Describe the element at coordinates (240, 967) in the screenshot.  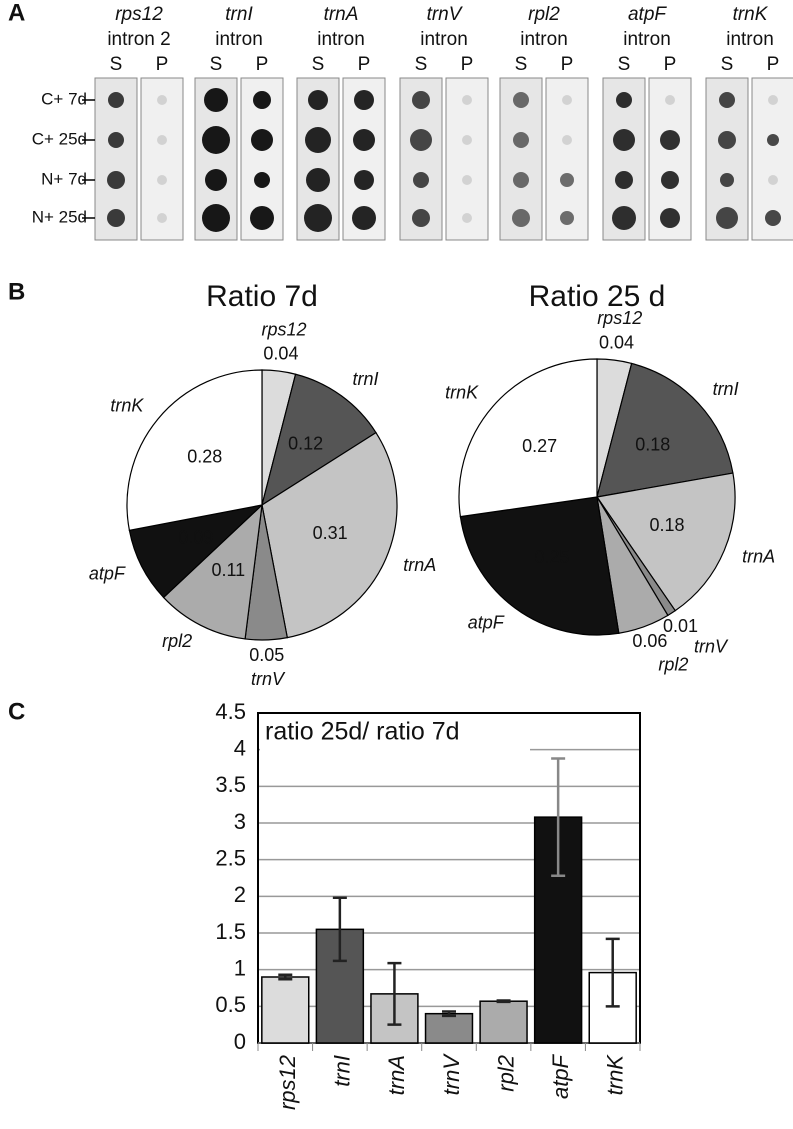
I see `y-tick-label: 1` at that location.